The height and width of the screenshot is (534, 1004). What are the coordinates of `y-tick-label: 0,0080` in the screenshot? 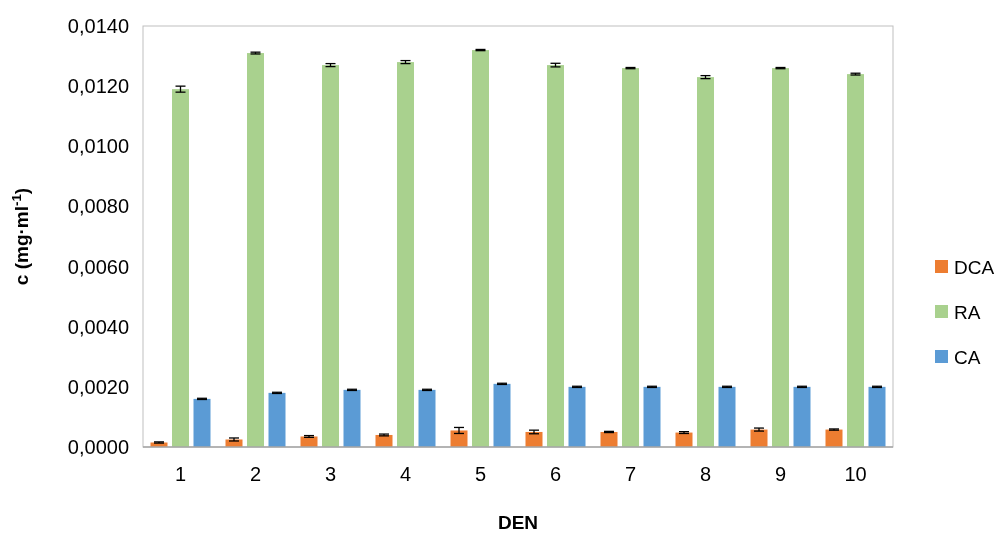 It's located at (98, 206).